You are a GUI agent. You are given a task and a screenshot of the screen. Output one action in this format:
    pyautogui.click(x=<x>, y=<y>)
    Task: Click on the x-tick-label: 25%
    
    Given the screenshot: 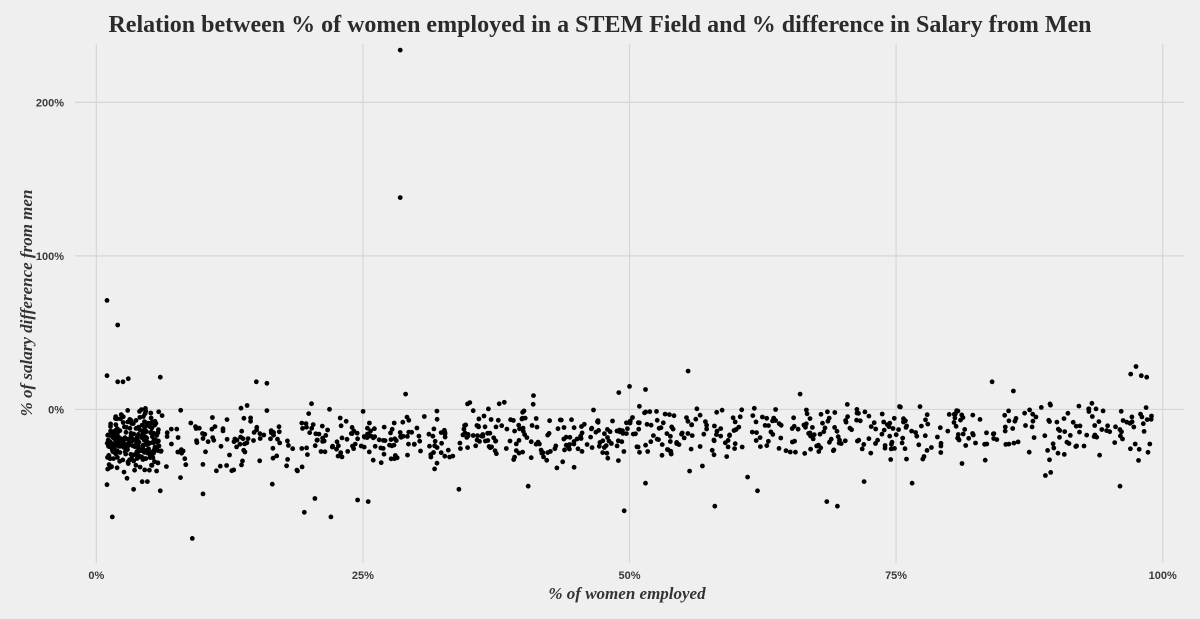 What is the action you would take?
    pyautogui.click(x=363, y=576)
    